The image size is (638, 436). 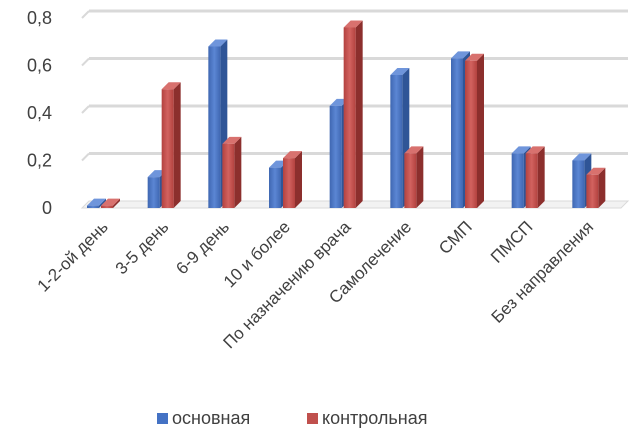 I want to click on x-tick-label: 3-5 день, so click(x=142, y=247).